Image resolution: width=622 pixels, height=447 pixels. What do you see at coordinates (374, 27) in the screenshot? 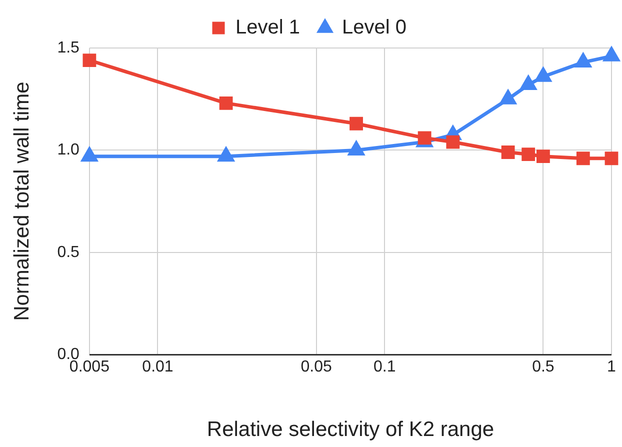
I see `legend-label: Level 0` at bounding box center [374, 27].